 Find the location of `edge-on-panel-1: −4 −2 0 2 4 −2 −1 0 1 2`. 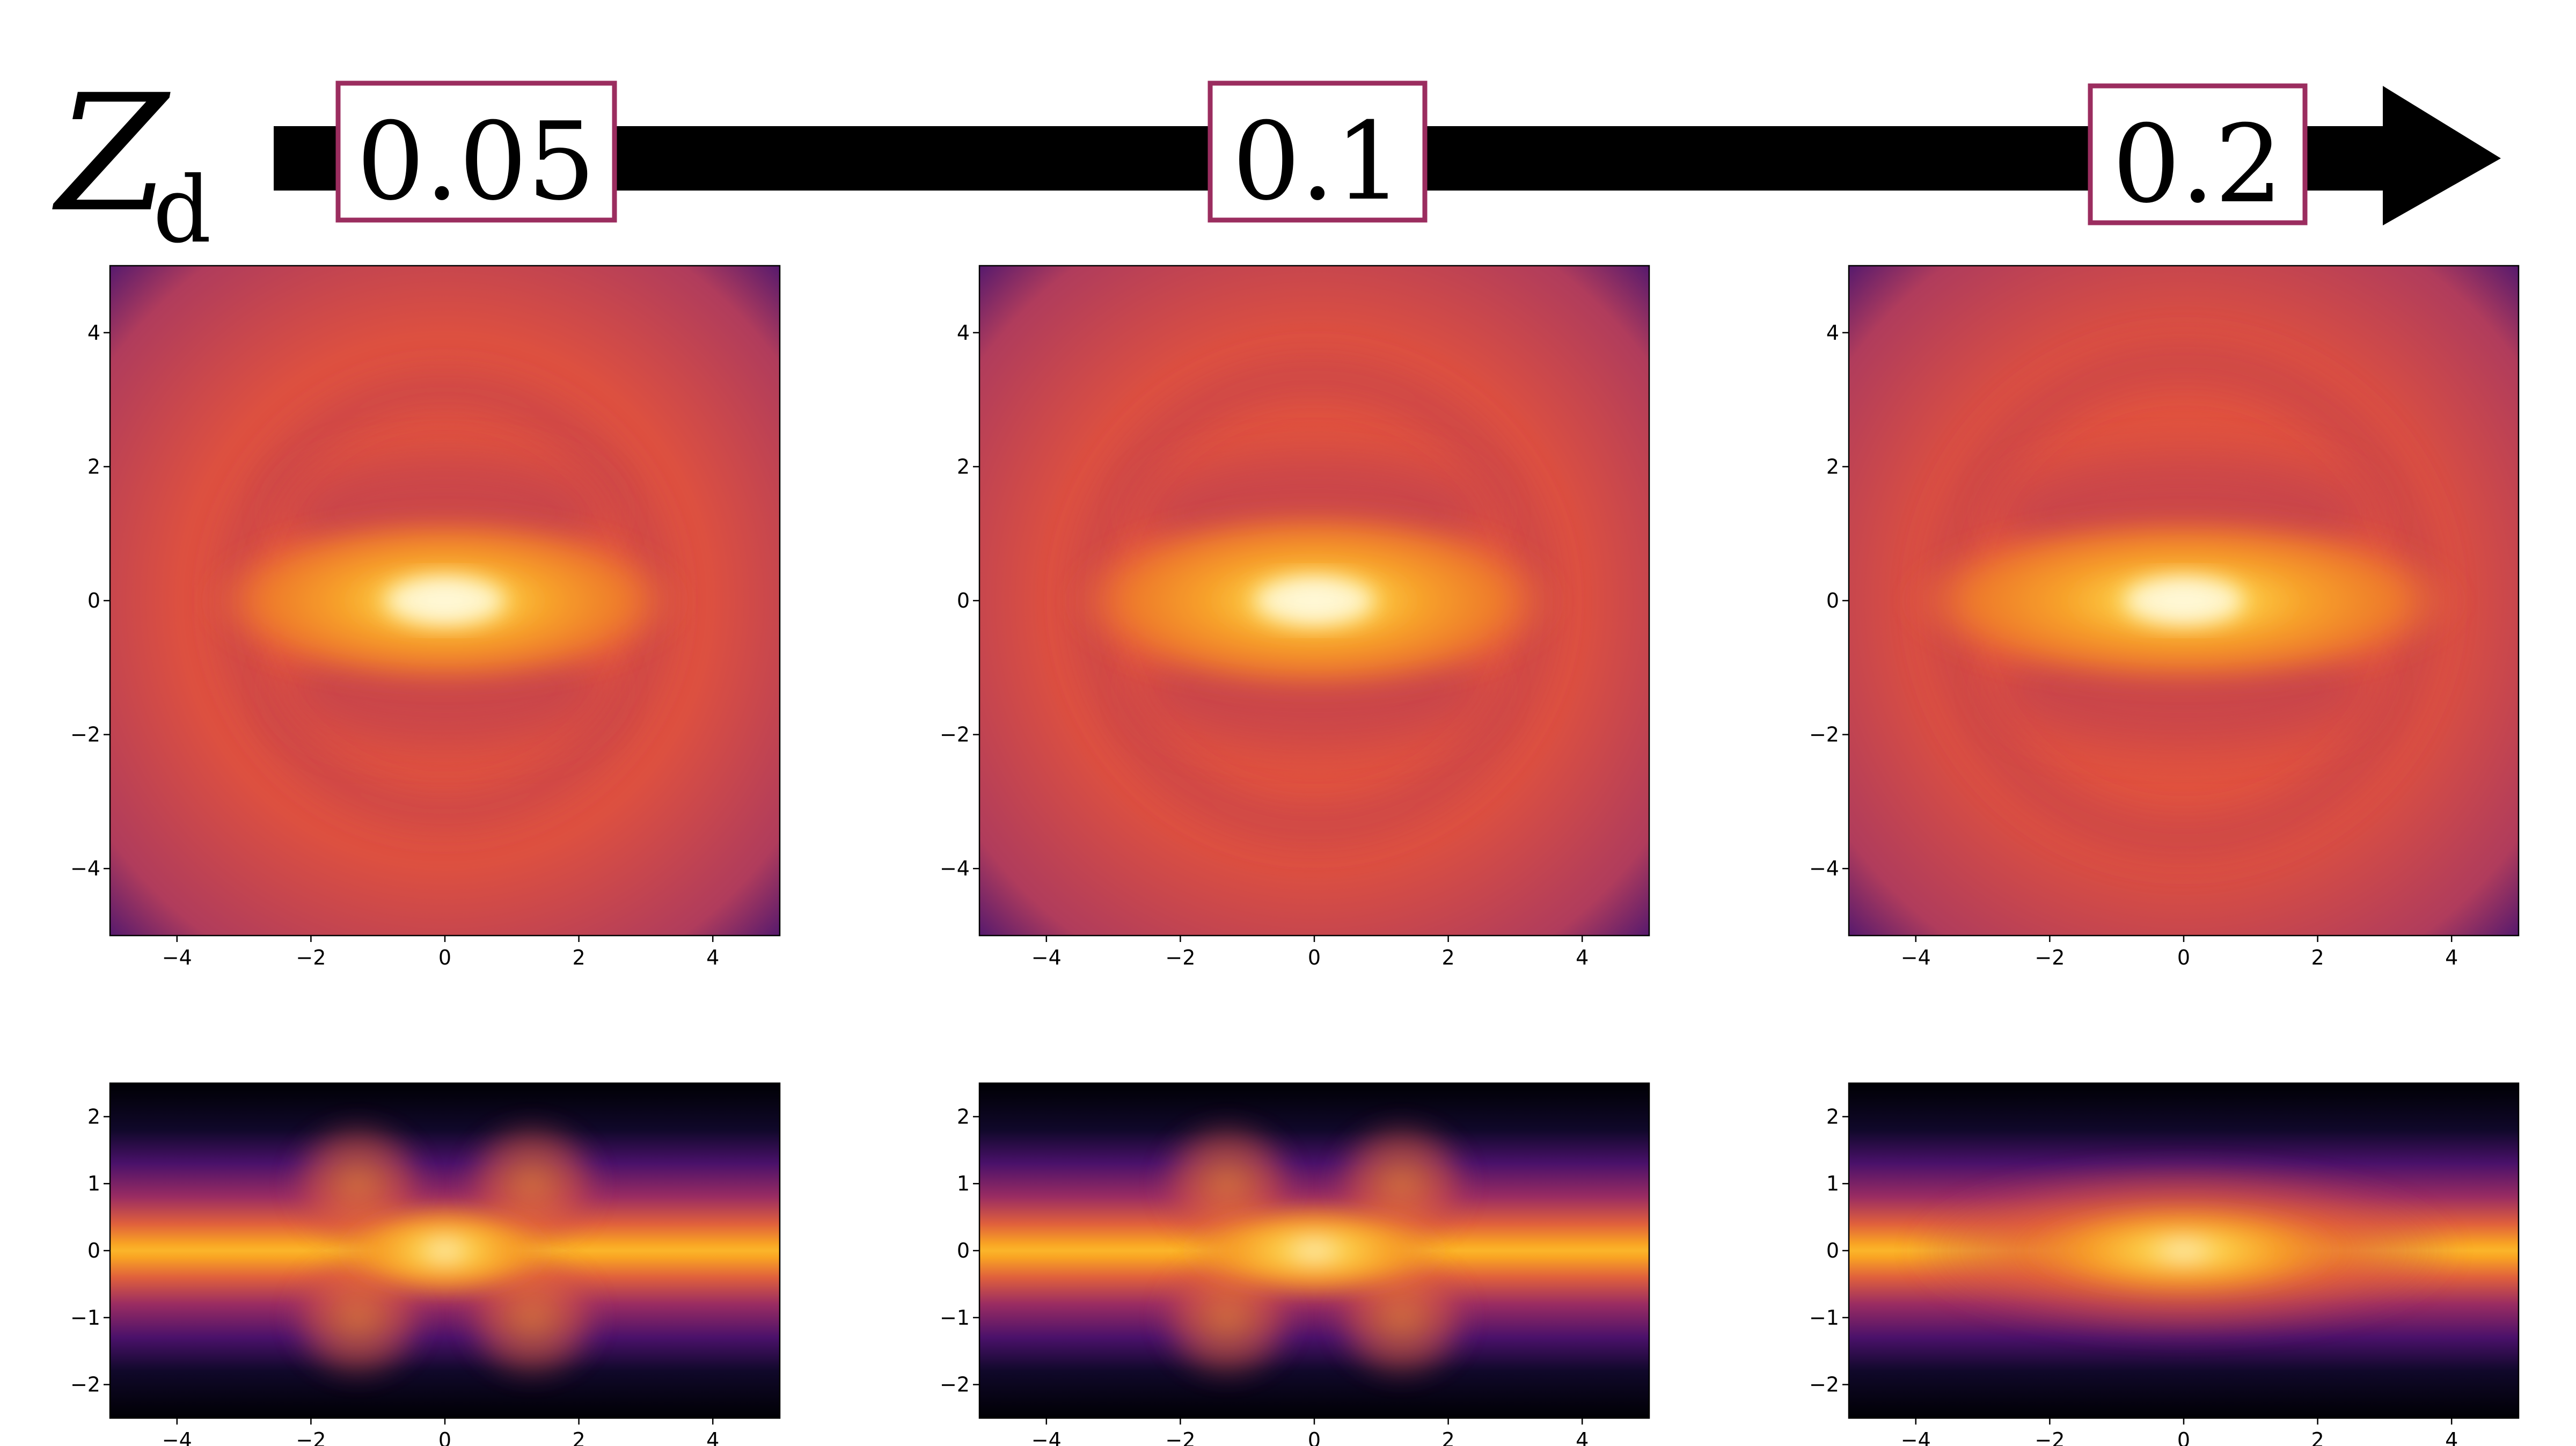

edge-on-panel-1: −4 −2 0 2 4 −2 −1 0 1 2 is located at coordinates (1295, 1264).